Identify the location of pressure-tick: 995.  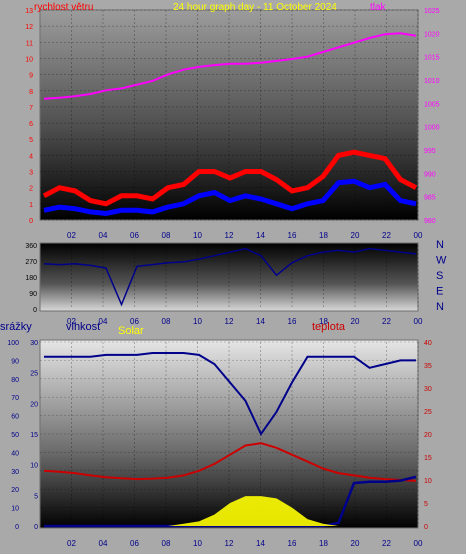
(430, 151).